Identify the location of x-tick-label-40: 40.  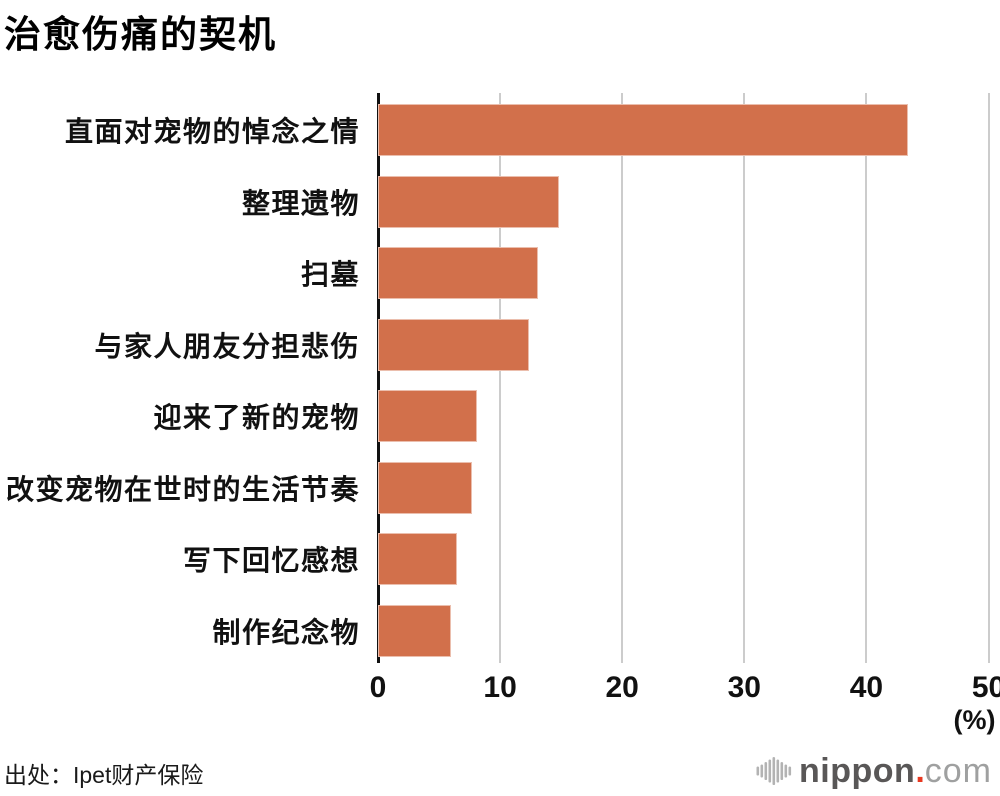
(866, 687).